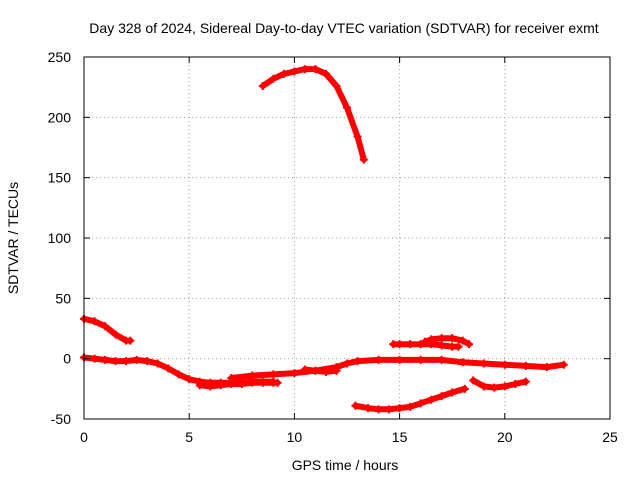 This screenshot has width=640, height=480. Describe the element at coordinates (60, 57) in the screenshot. I see `y-tick-label: 250` at that location.